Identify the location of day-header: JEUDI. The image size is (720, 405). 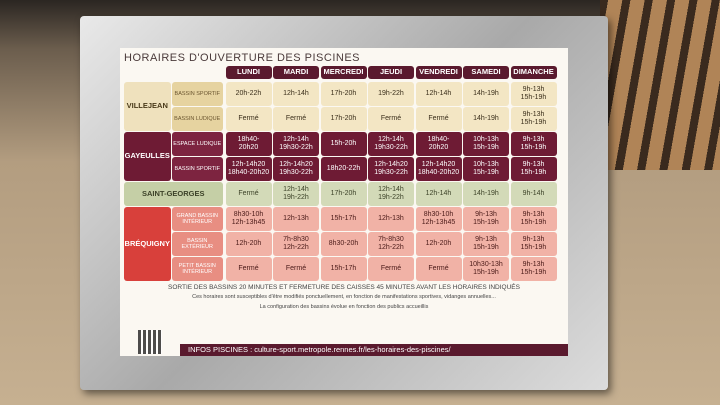
(391, 72).